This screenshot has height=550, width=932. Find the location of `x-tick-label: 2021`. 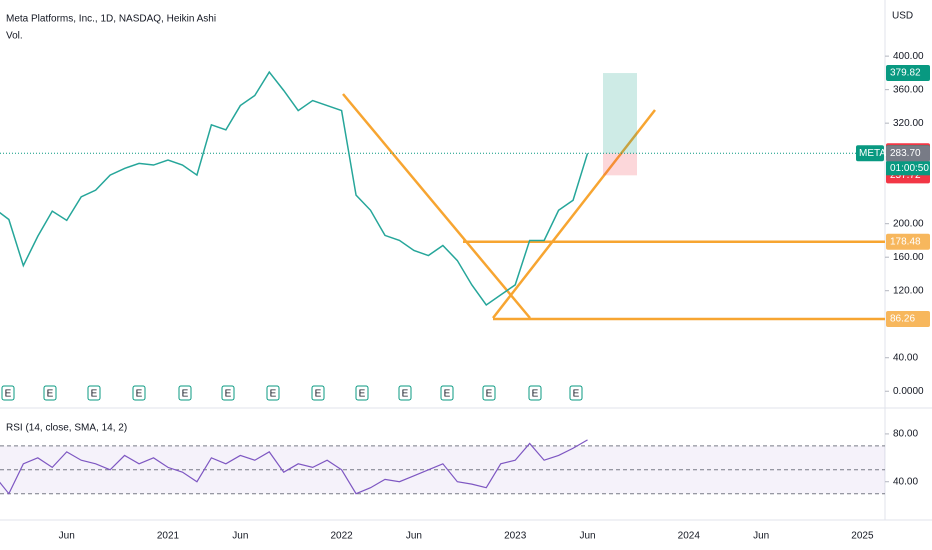

x-tick-label: 2021 is located at coordinates (168, 536).